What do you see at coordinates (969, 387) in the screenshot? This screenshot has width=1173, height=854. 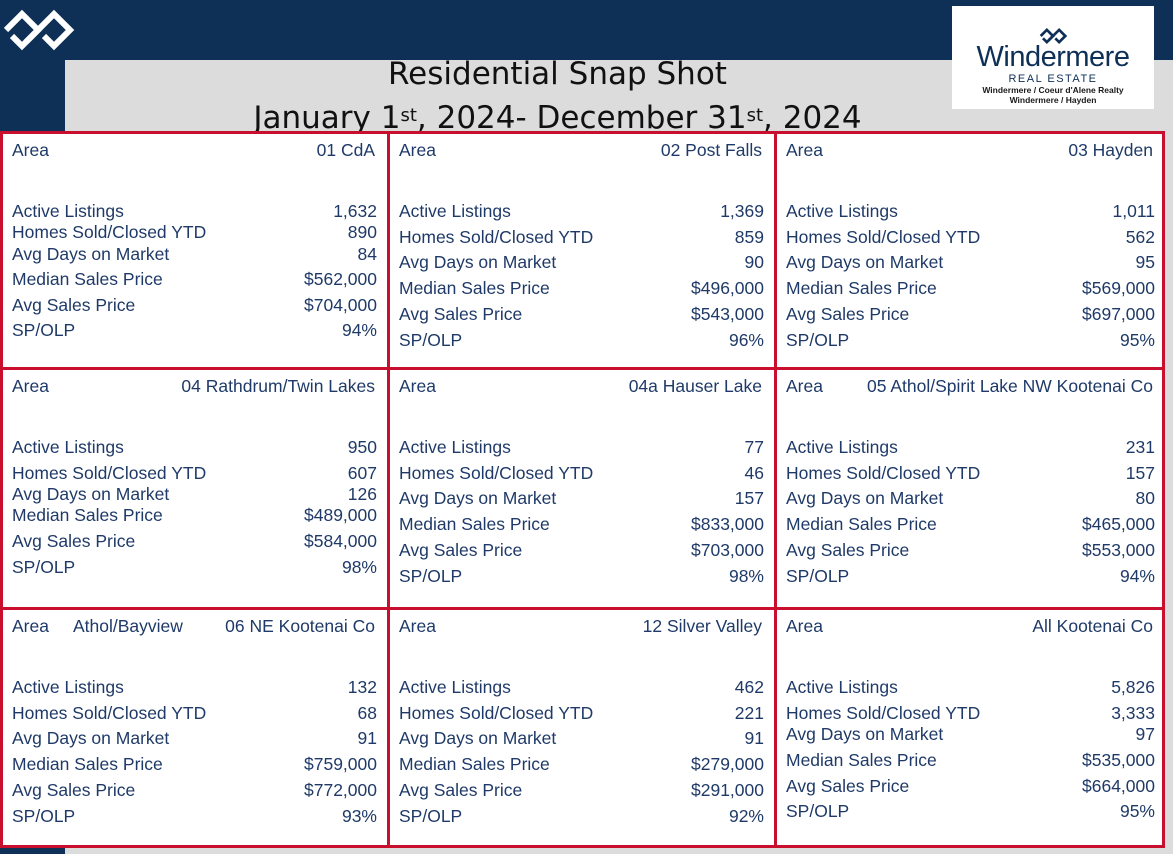 I see `area-header: Area 05 Athol/Spirit Lake NW Kootenai Co` at bounding box center [969, 387].